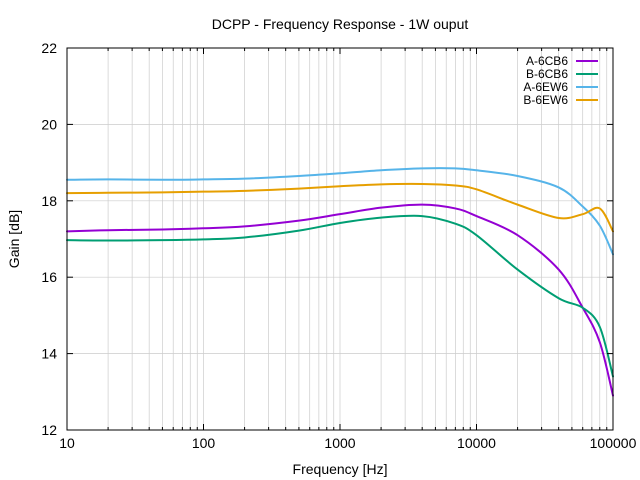 The width and height of the screenshot is (640, 480). What do you see at coordinates (14, 239) in the screenshot?
I see `y-axis-label: Gain [dB]` at bounding box center [14, 239].